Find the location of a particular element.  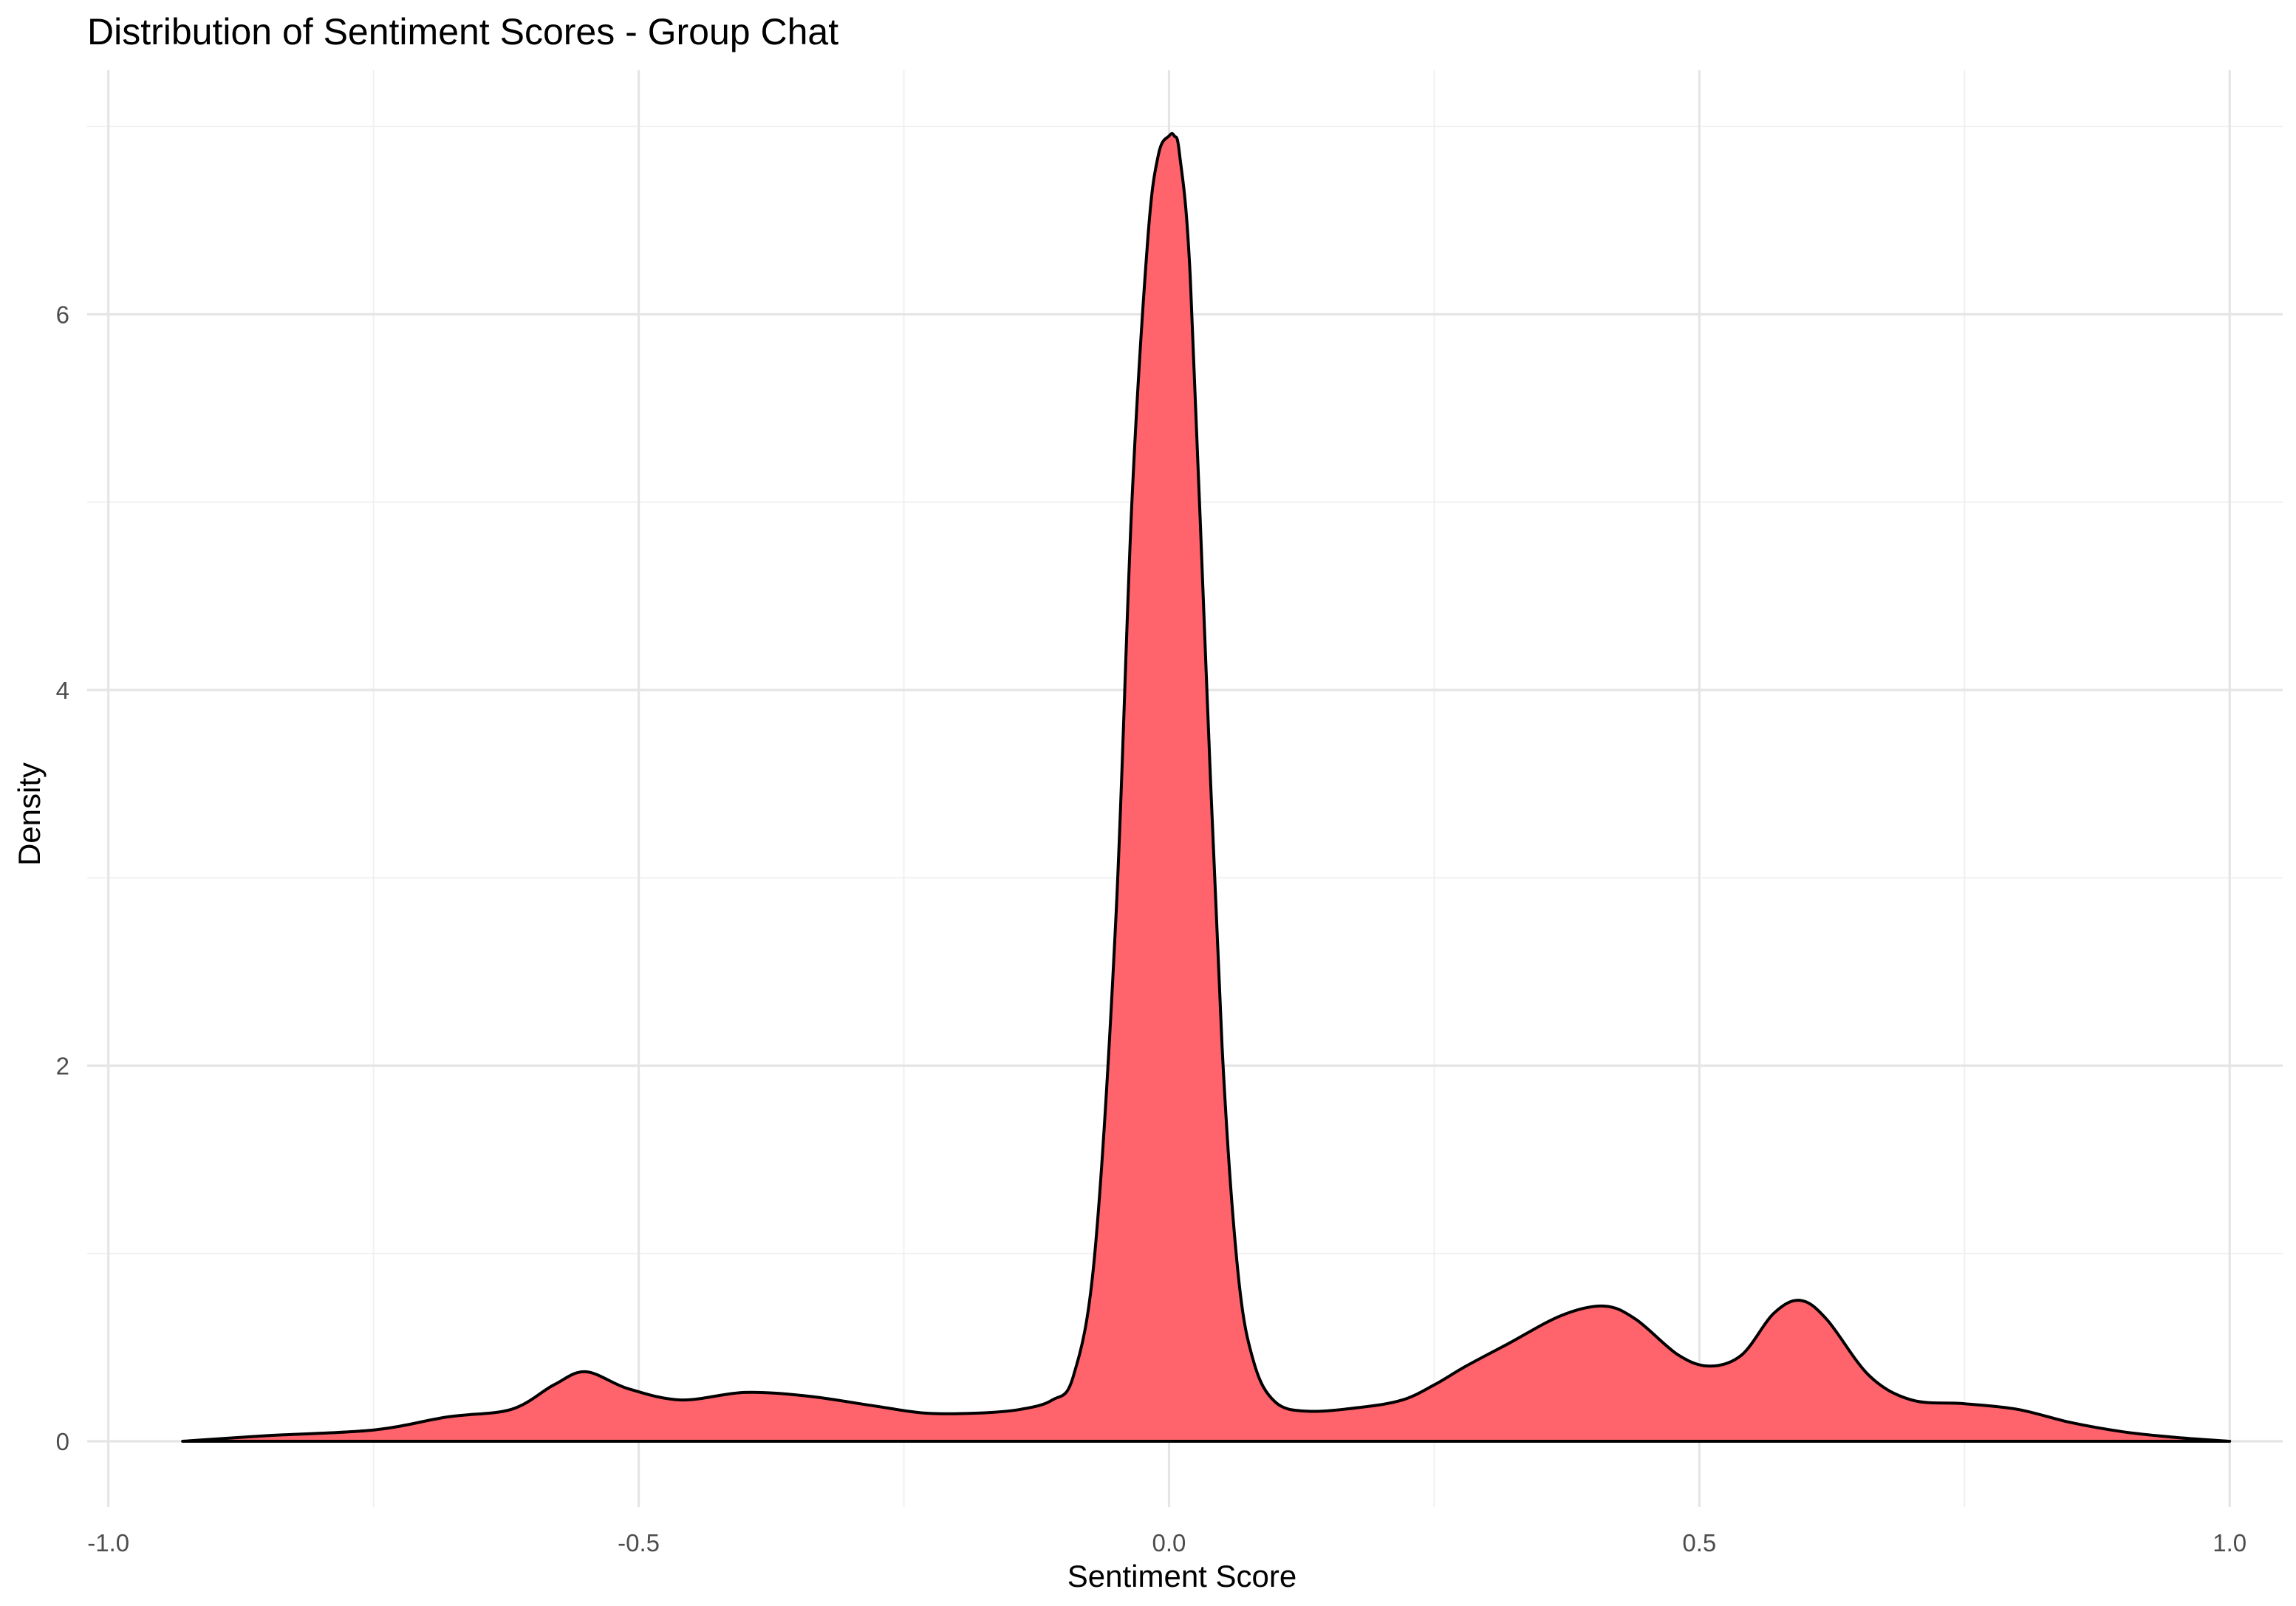

x-tick-label: -1.0 is located at coordinates (108, 1543).